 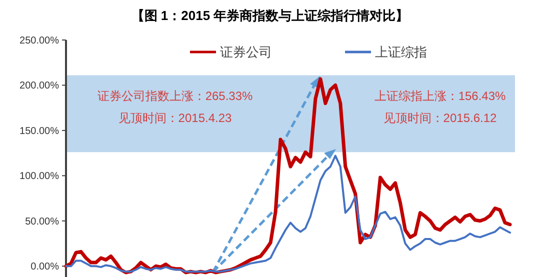 What do you see at coordinates (45, 267) in the screenshot?
I see `y-tick-label: 0.00%` at bounding box center [45, 267].